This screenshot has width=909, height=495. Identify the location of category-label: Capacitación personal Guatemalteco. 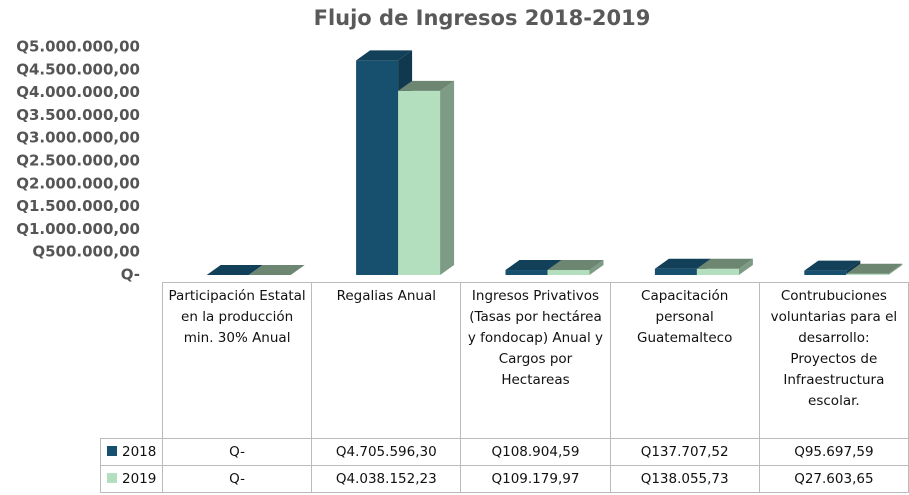
(684, 360).